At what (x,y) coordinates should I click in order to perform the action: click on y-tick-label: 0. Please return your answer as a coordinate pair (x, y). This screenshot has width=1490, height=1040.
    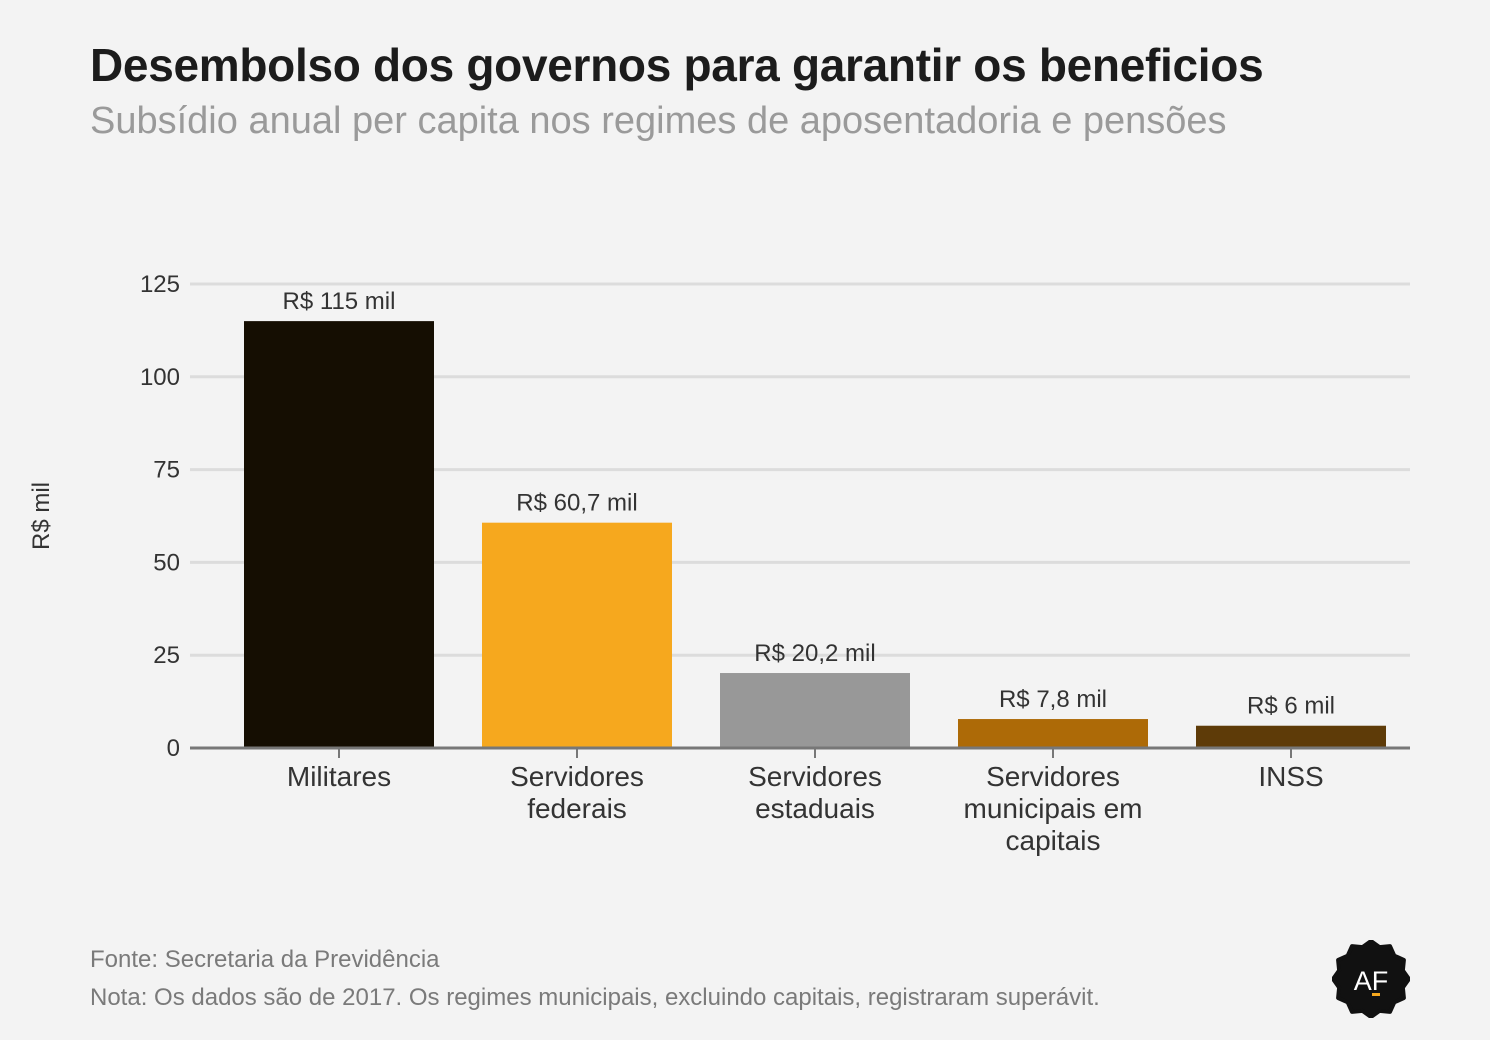
    Looking at the image, I should click on (173, 748).